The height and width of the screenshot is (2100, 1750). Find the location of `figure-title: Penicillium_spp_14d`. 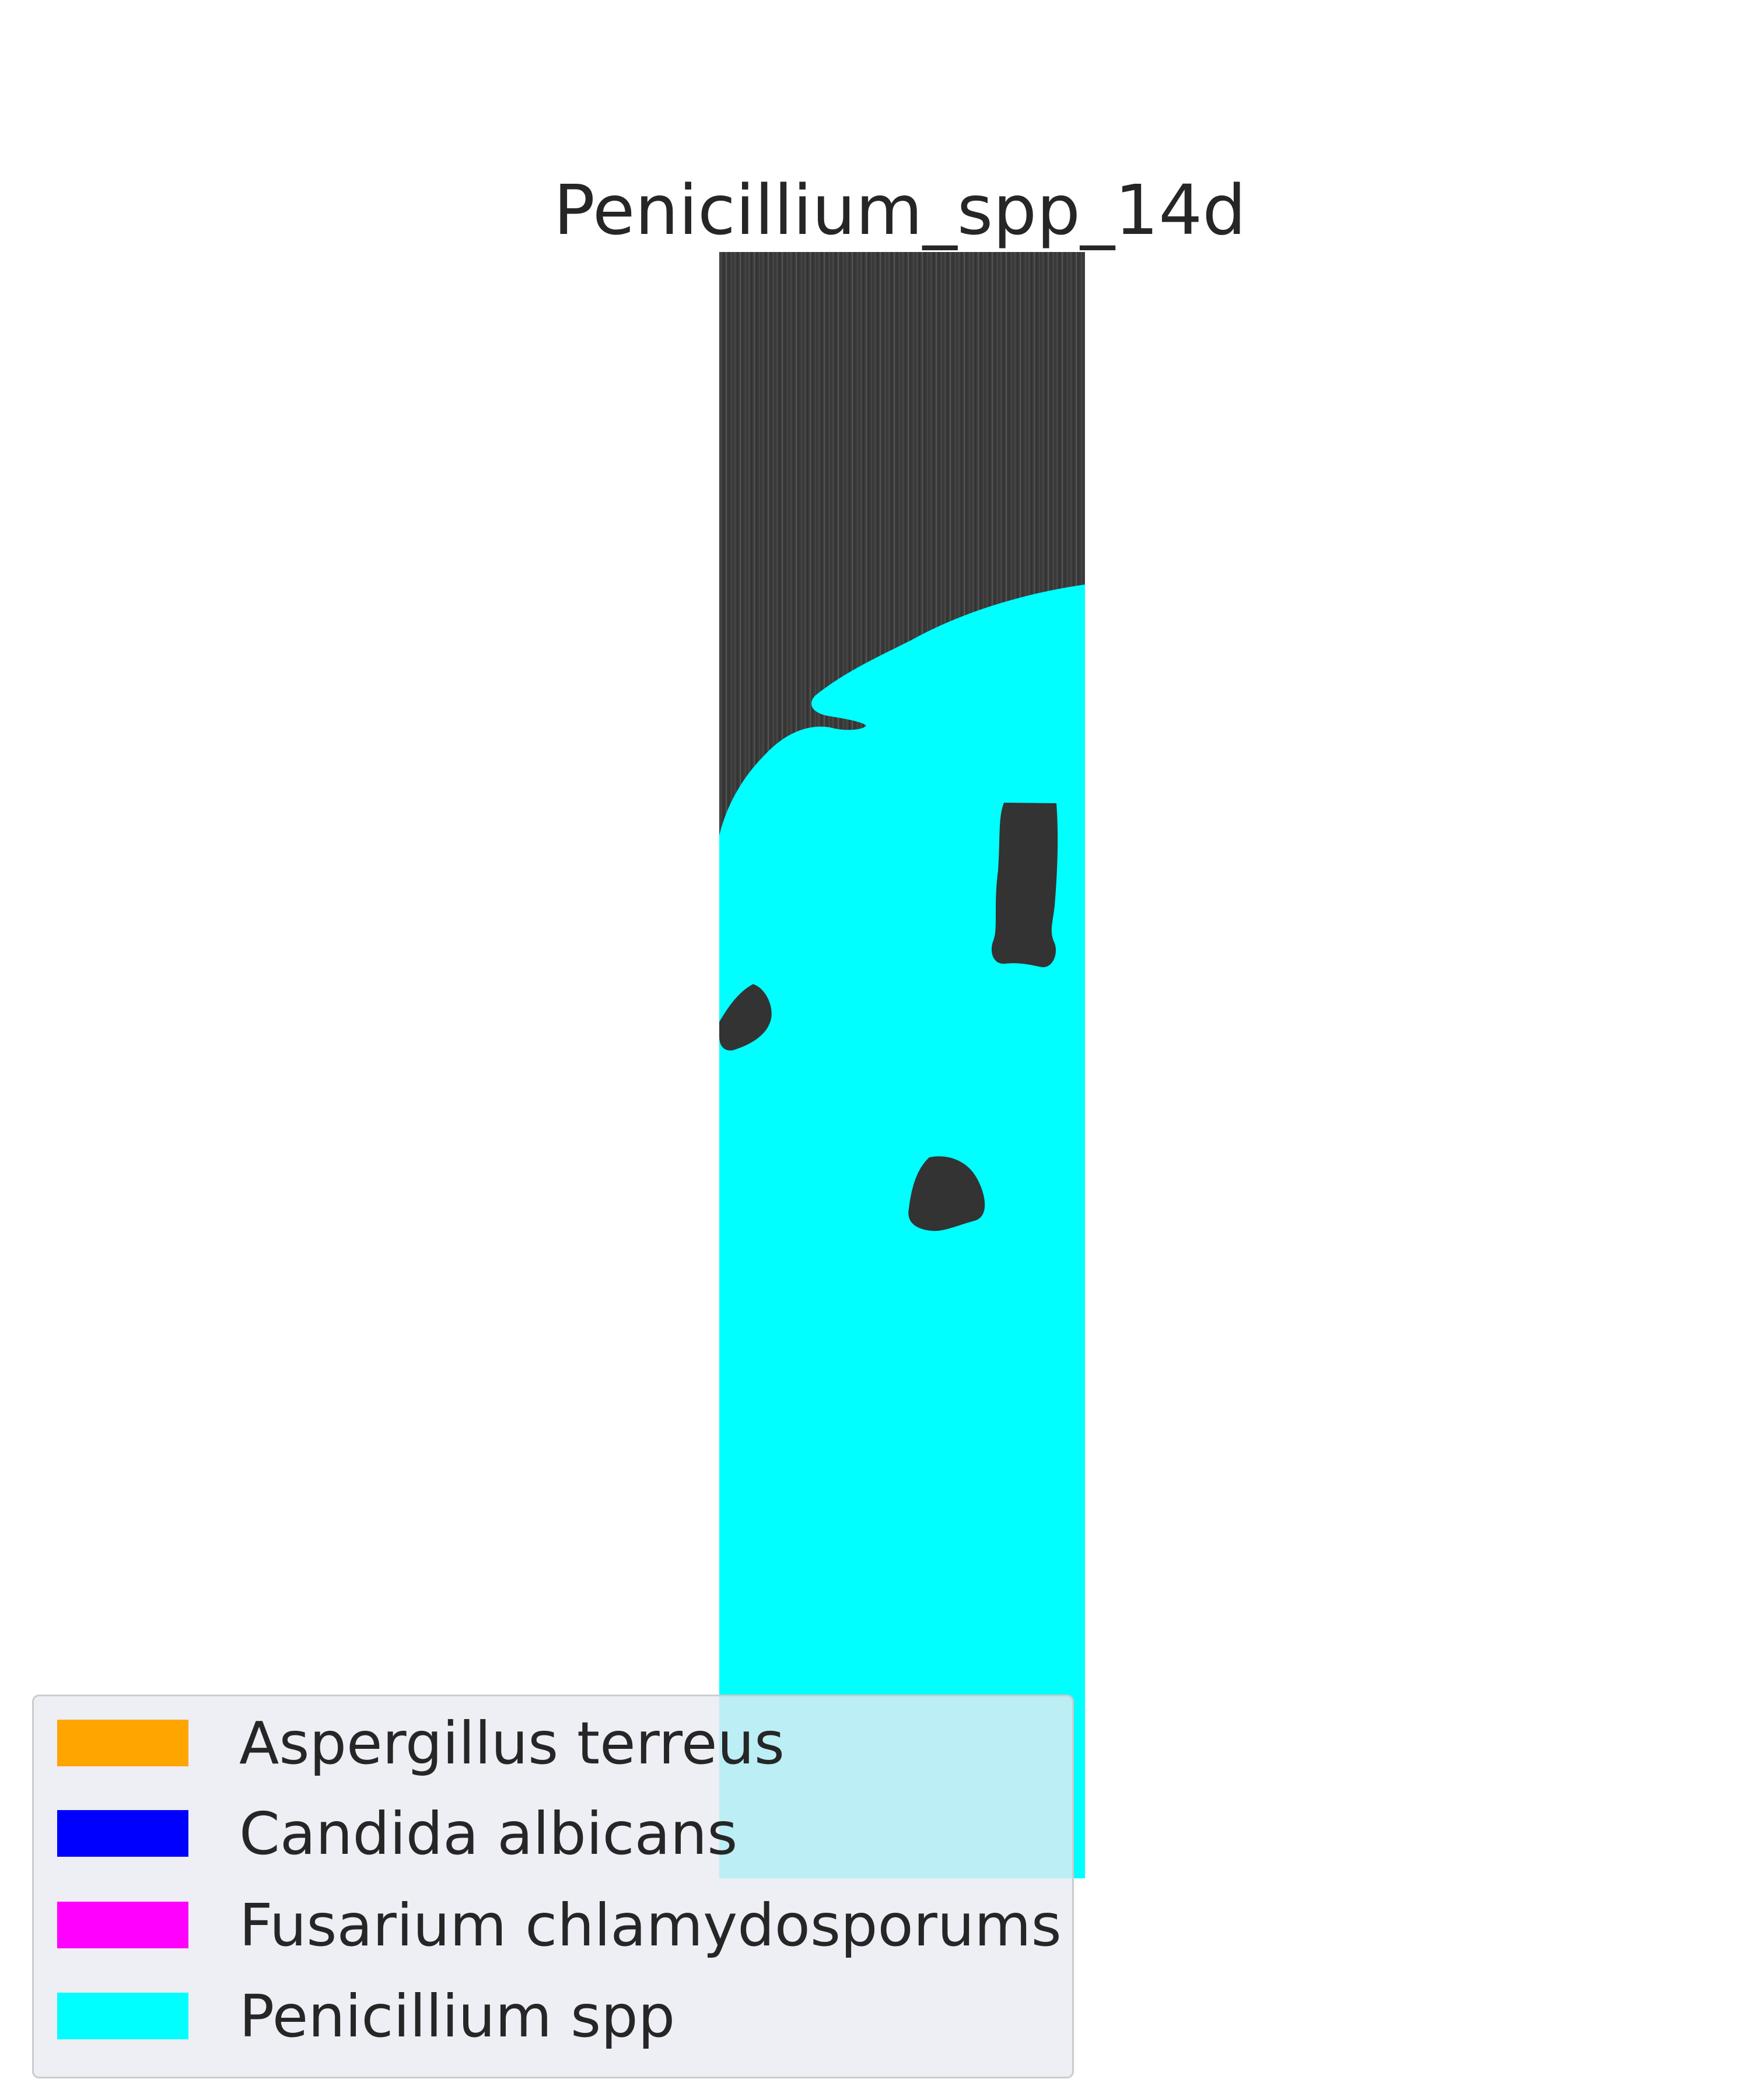

figure-title: Penicillium_spp_14d is located at coordinates (900, 210).